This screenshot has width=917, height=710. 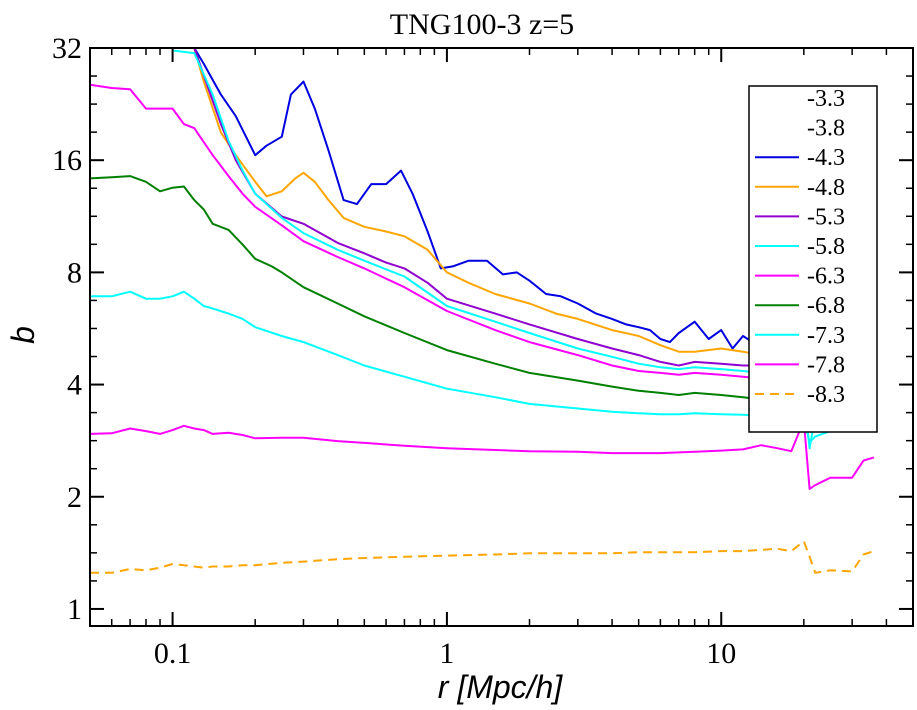 What do you see at coordinates (826, 277) in the screenshot?
I see `legend-label: -6.3` at bounding box center [826, 277].